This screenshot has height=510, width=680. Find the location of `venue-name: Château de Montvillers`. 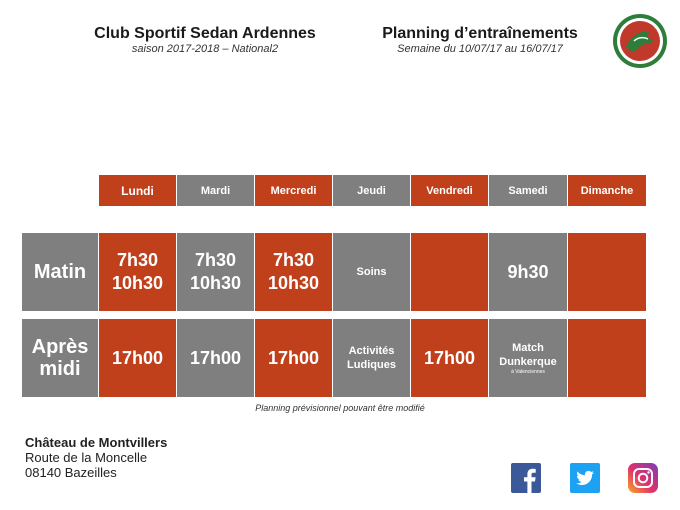

venue-name: Château de Montvillers is located at coordinates (96, 442).